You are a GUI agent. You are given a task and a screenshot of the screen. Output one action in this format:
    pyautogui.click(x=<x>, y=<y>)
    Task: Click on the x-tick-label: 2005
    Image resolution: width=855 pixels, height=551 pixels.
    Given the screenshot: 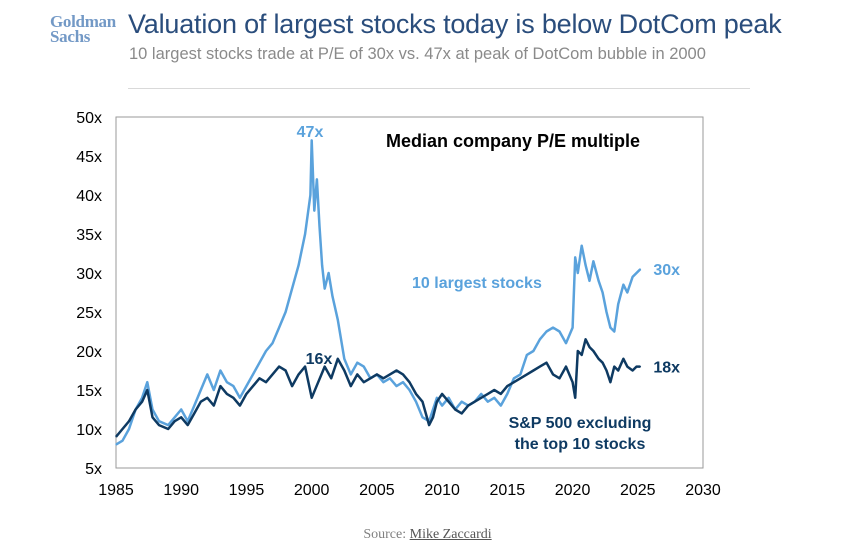 What is the action you would take?
    pyautogui.click(x=377, y=490)
    